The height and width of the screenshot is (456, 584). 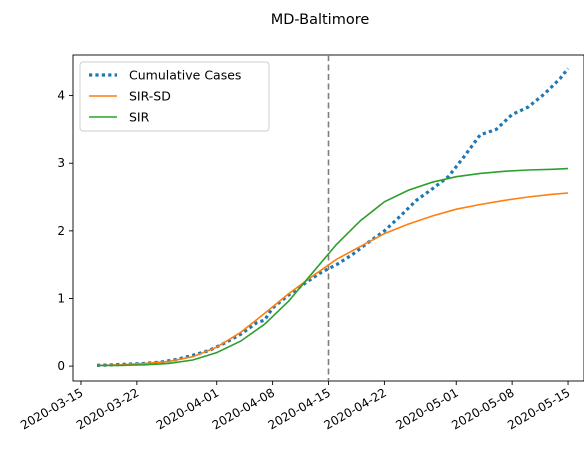 I want to click on x-tick-label: 2020-05-15, so click(x=538, y=408).